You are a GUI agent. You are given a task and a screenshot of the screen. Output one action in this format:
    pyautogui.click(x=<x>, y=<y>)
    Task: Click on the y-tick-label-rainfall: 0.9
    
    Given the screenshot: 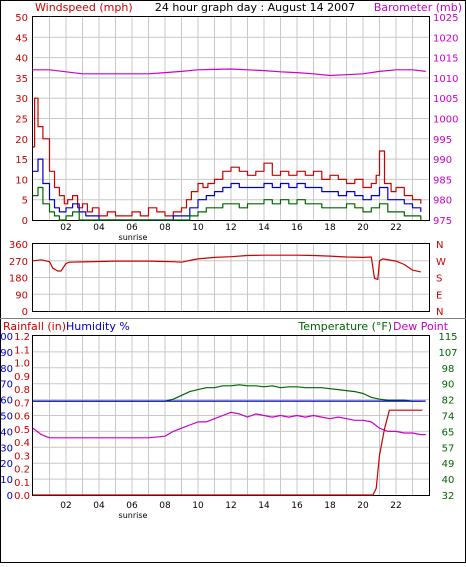 What is the action you would take?
    pyautogui.click(x=22, y=377)
    